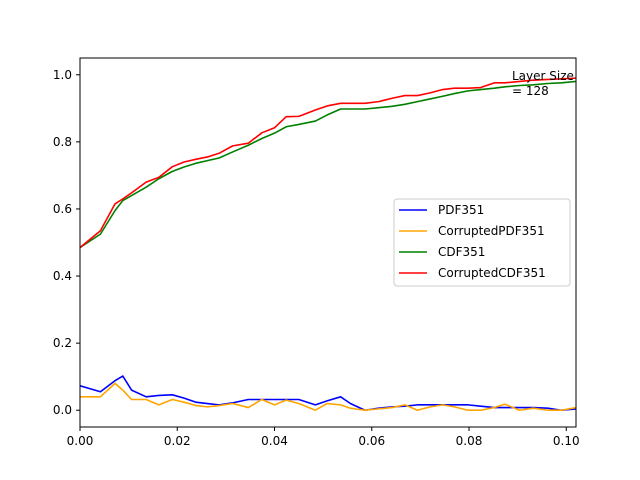  What do you see at coordinates (566, 441) in the screenshot?
I see `x-tick-label: 0.10` at bounding box center [566, 441].